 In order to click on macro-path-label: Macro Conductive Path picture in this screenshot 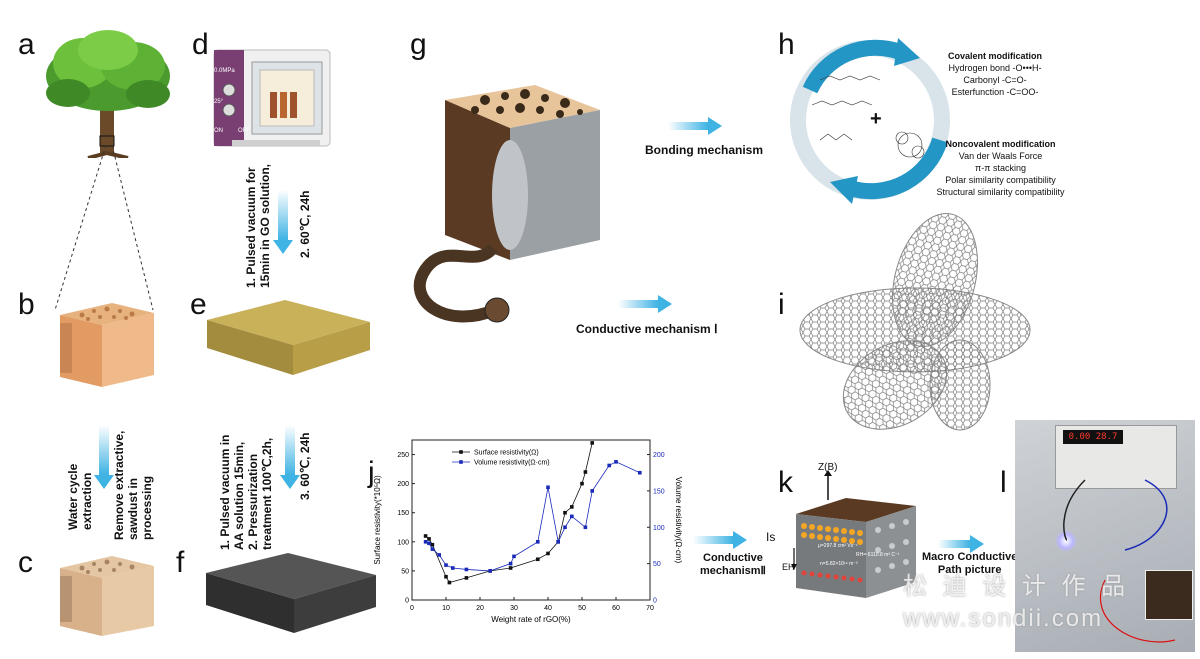, I will do `click(970, 563)`.